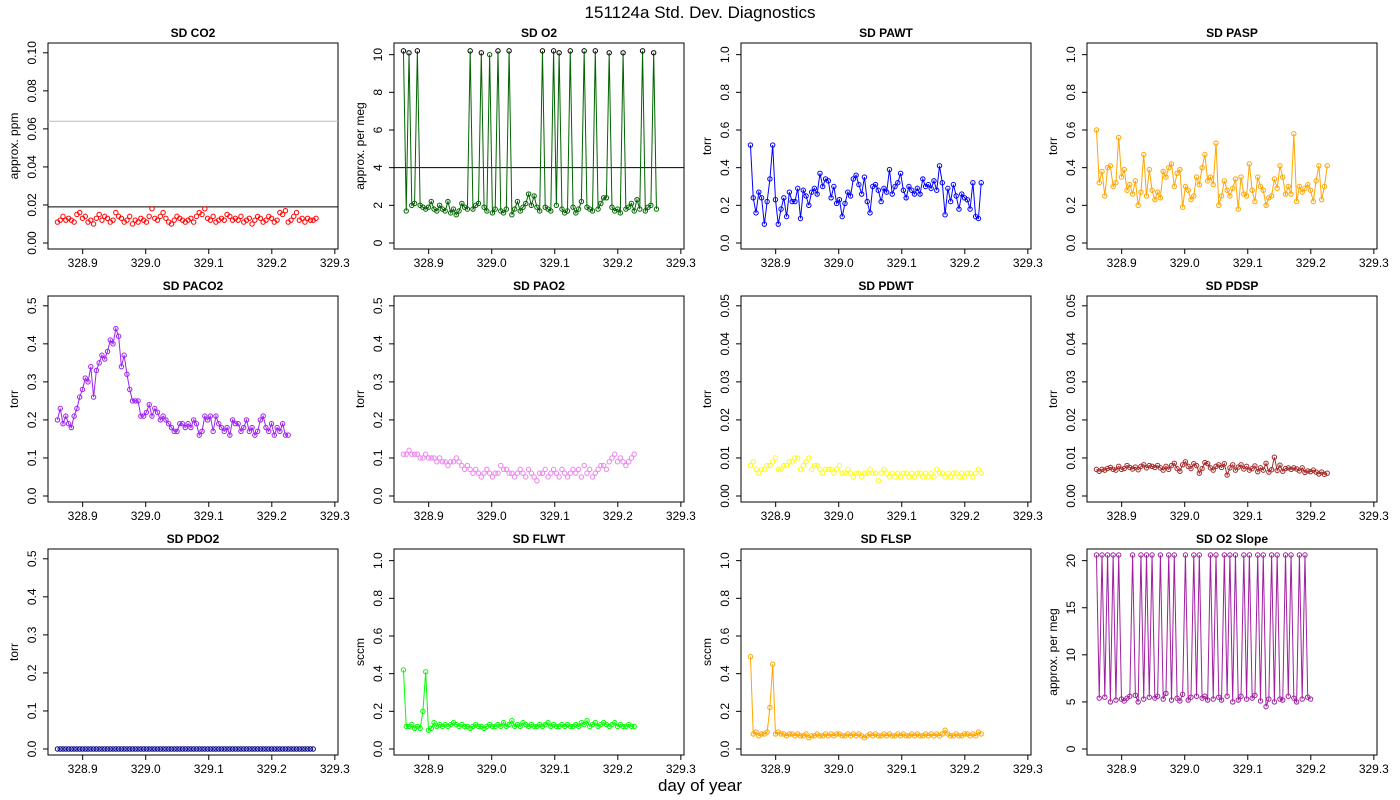 This screenshot has height=800, width=1400. I want to click on y-tick-label: 0.8, so click(378, 598).